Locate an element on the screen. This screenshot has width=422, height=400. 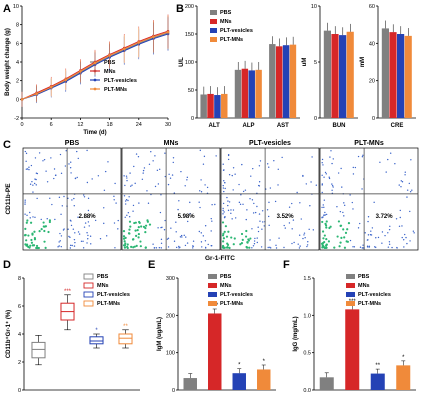
y-tick-label: 150 is located at coordinates (189, 35).